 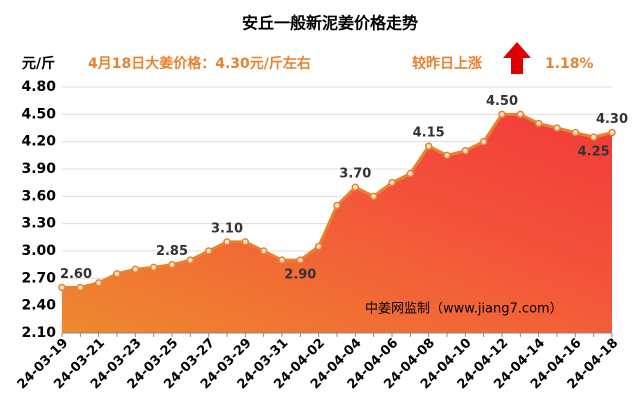 What do you see at coordinates (517, 58) in the screenshot?
I see `up-arrow` at bounding box center [517, 58].